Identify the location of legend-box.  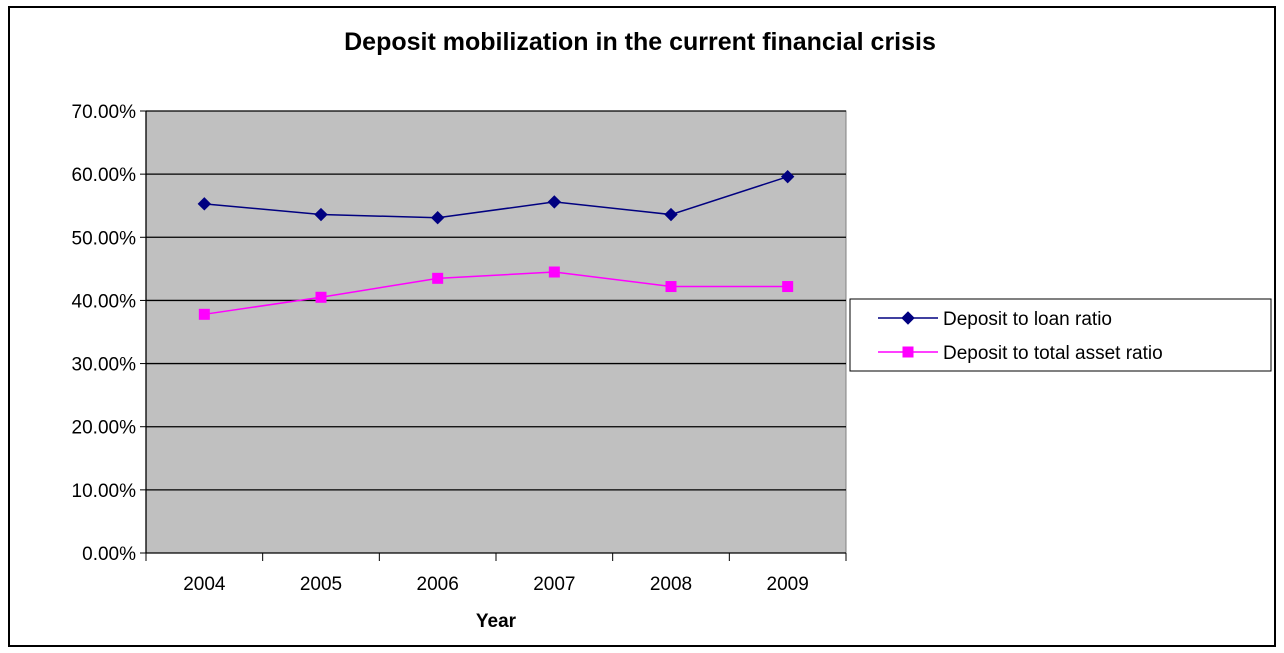
(1060, 335).